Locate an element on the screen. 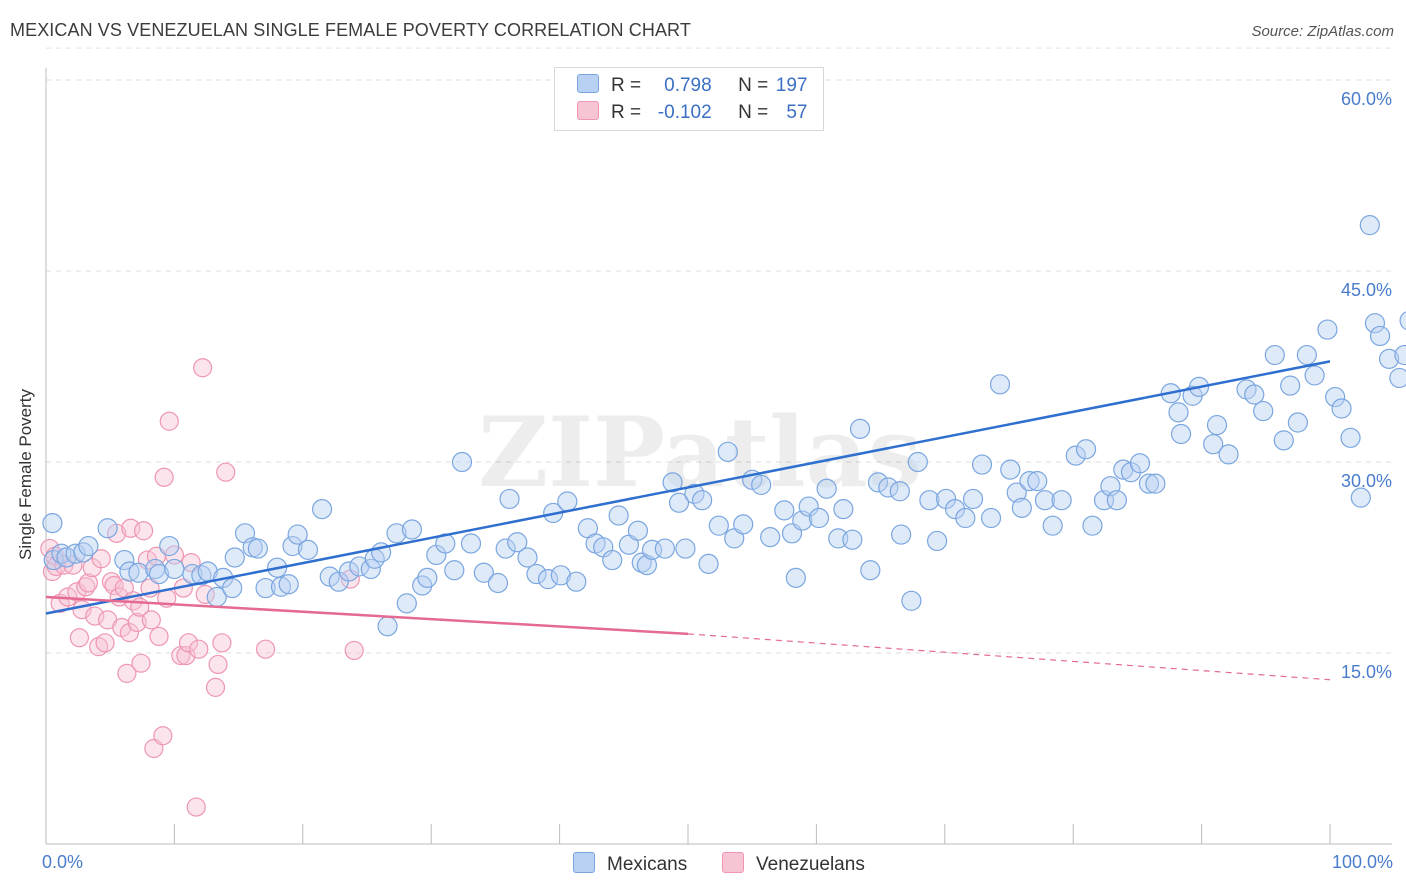 This screenshot has height=892, width=1406. x-tick-label-max: 100.0% is located at coordinates (1362, 862).